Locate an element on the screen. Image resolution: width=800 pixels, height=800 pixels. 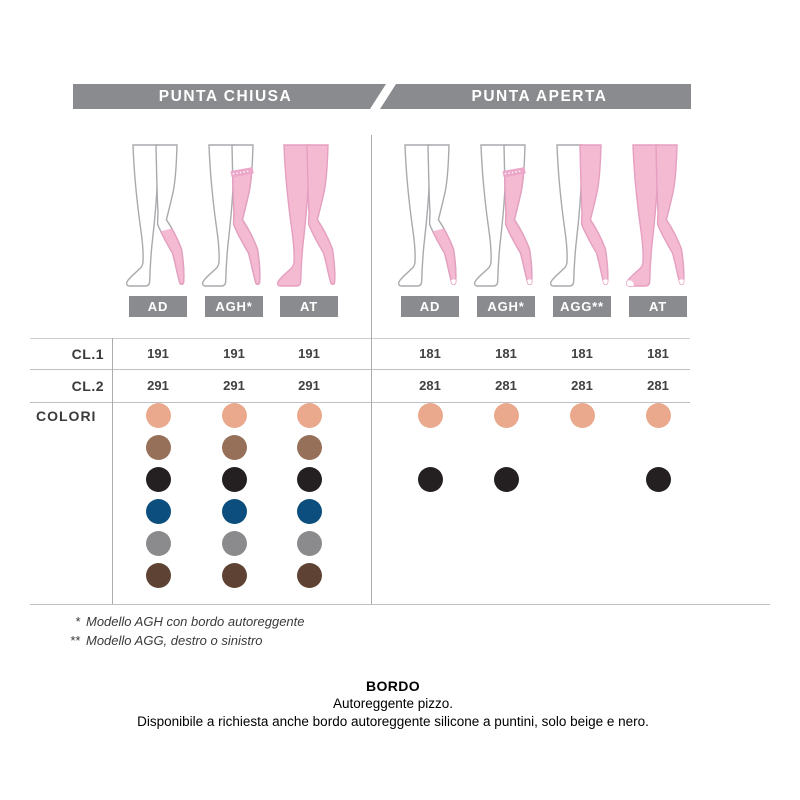
legs-agg-open-illustration is located at coordinates (584, 218).